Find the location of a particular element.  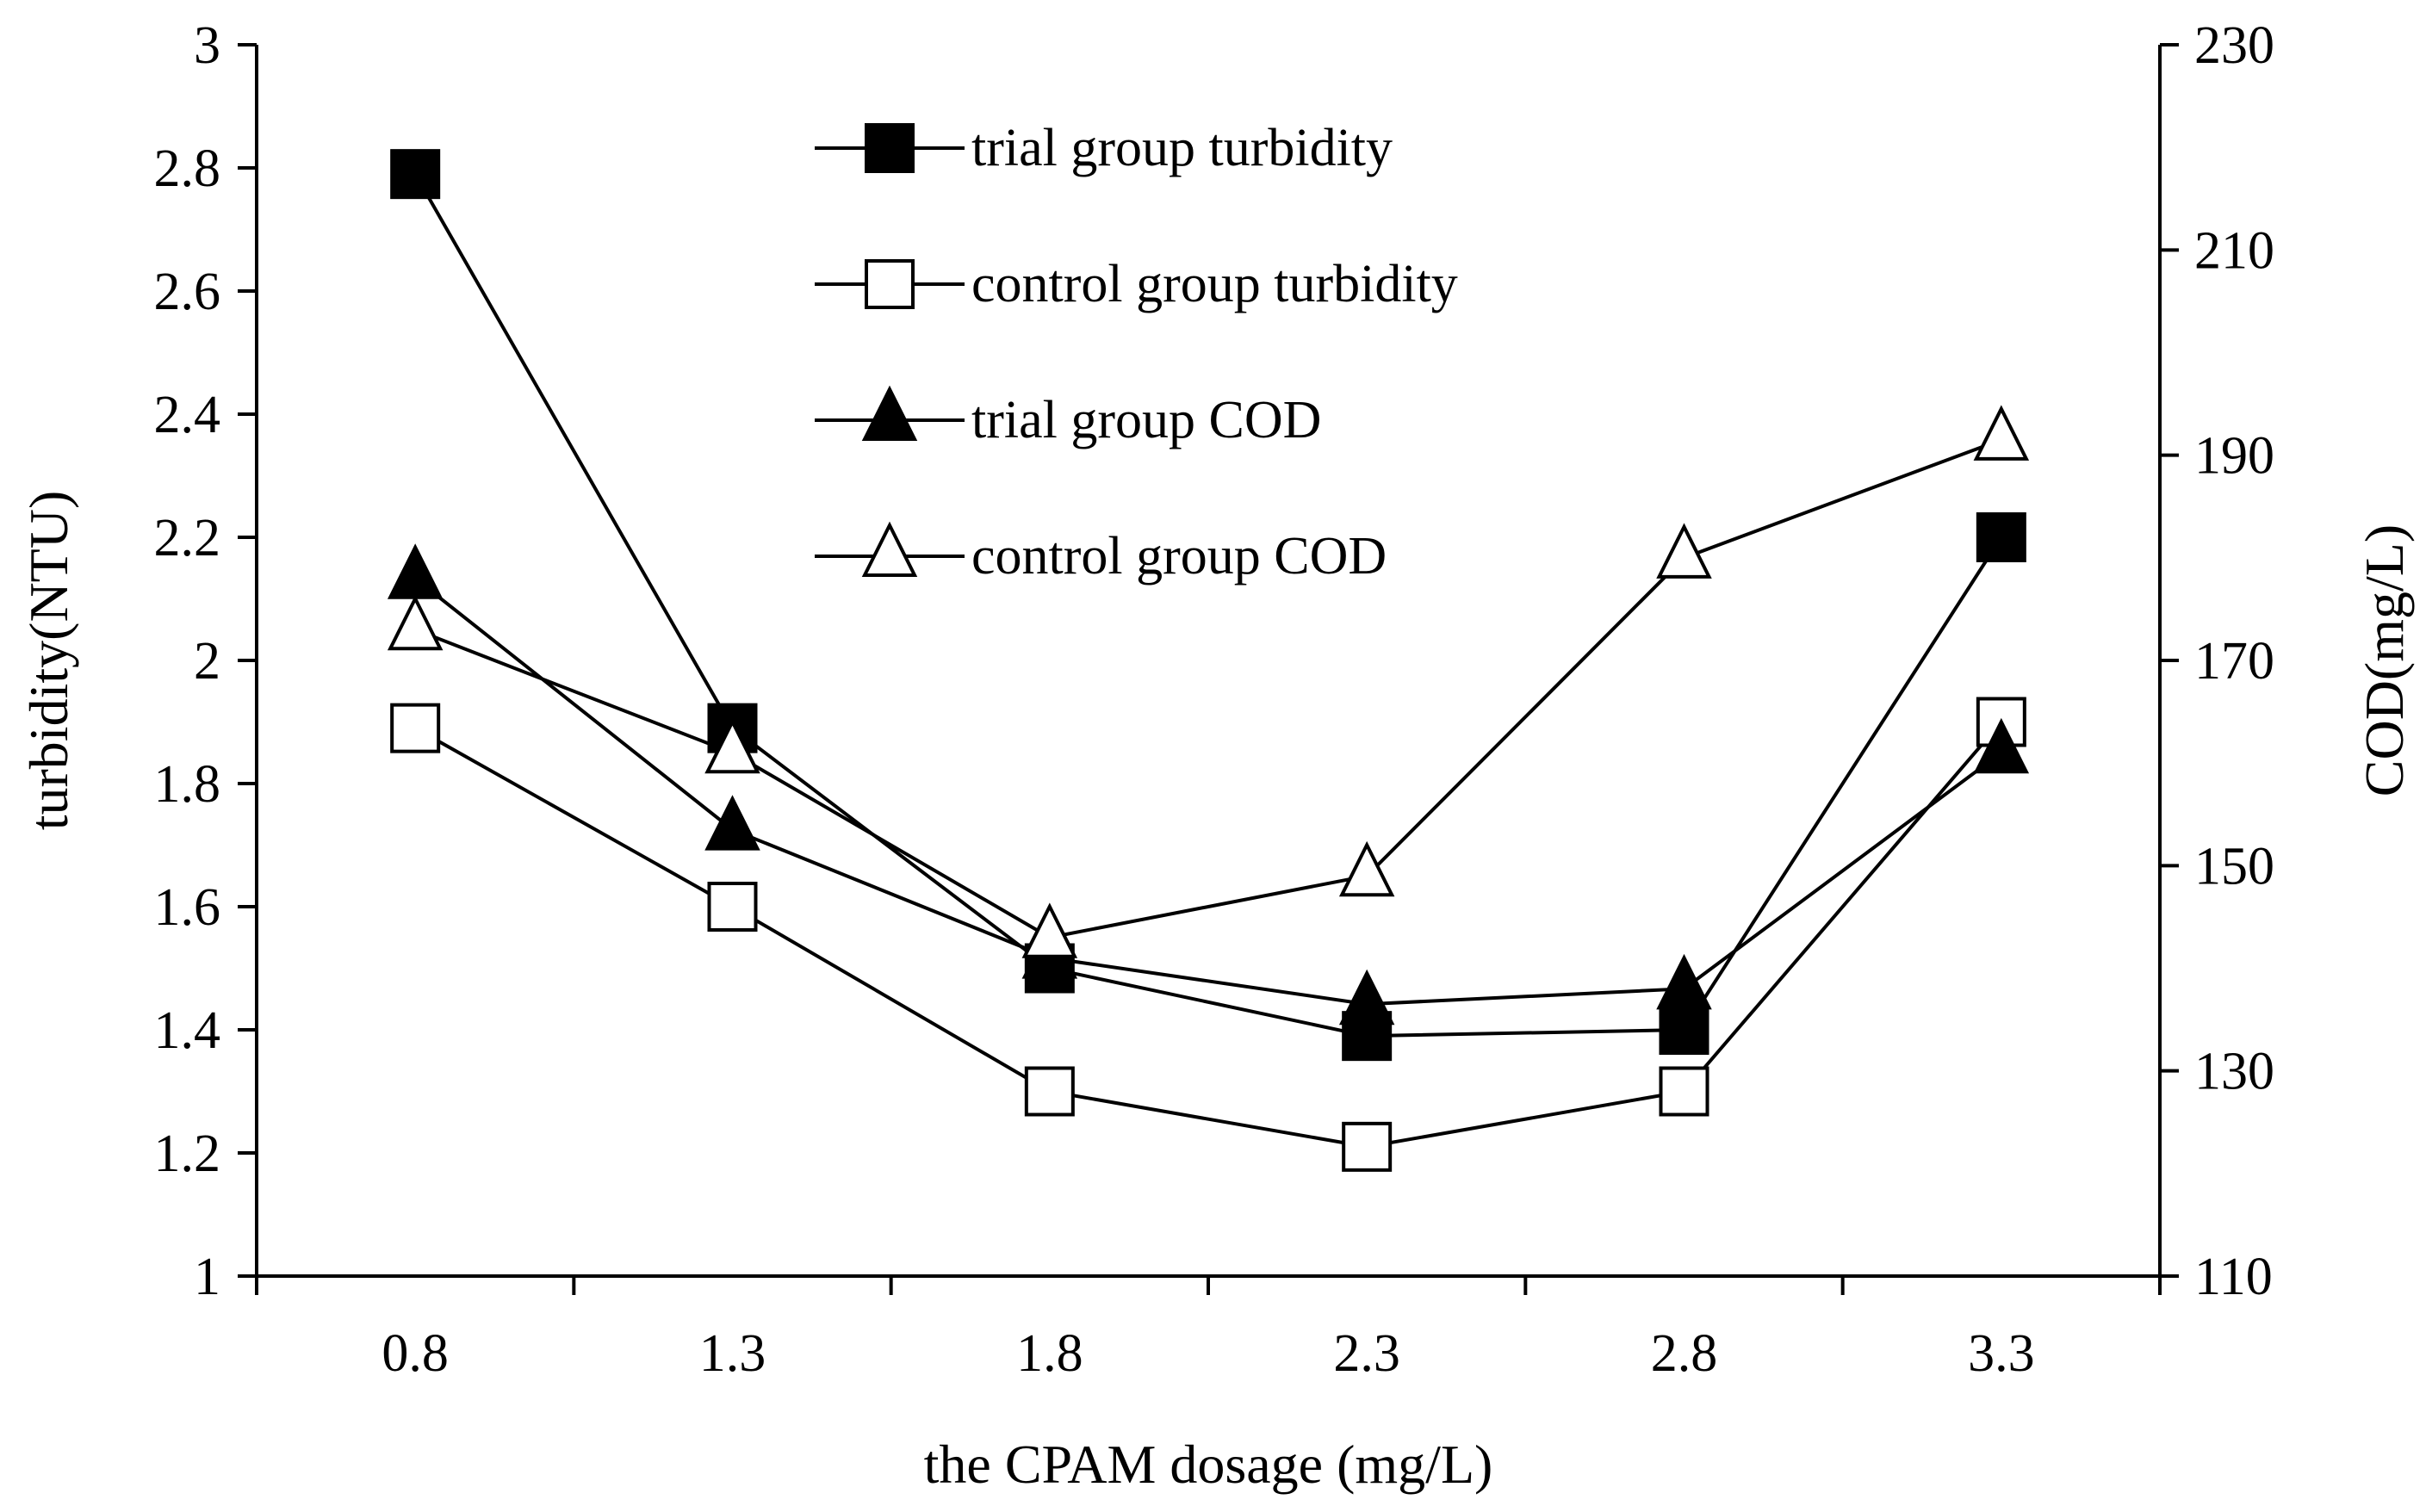

x-tick-label: 3.3 is located at coordinates (2001, 1353).